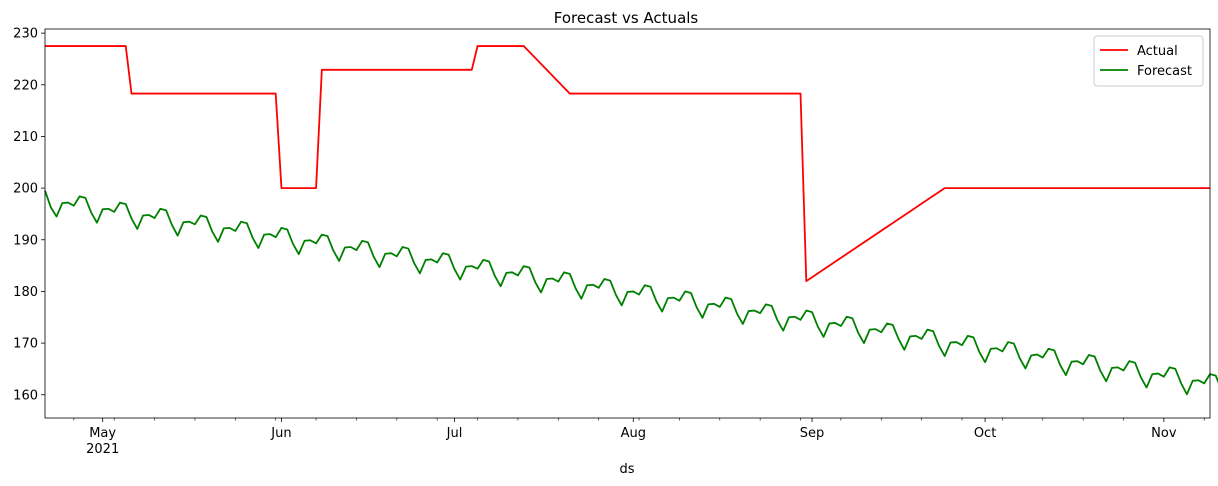 The height and width of the screenshot is (486, 1218). What do you see at coordinates (1157, 51) in the screenshot?
I see `legend-label-actual: Actual` at bounding box center [1157, 51].